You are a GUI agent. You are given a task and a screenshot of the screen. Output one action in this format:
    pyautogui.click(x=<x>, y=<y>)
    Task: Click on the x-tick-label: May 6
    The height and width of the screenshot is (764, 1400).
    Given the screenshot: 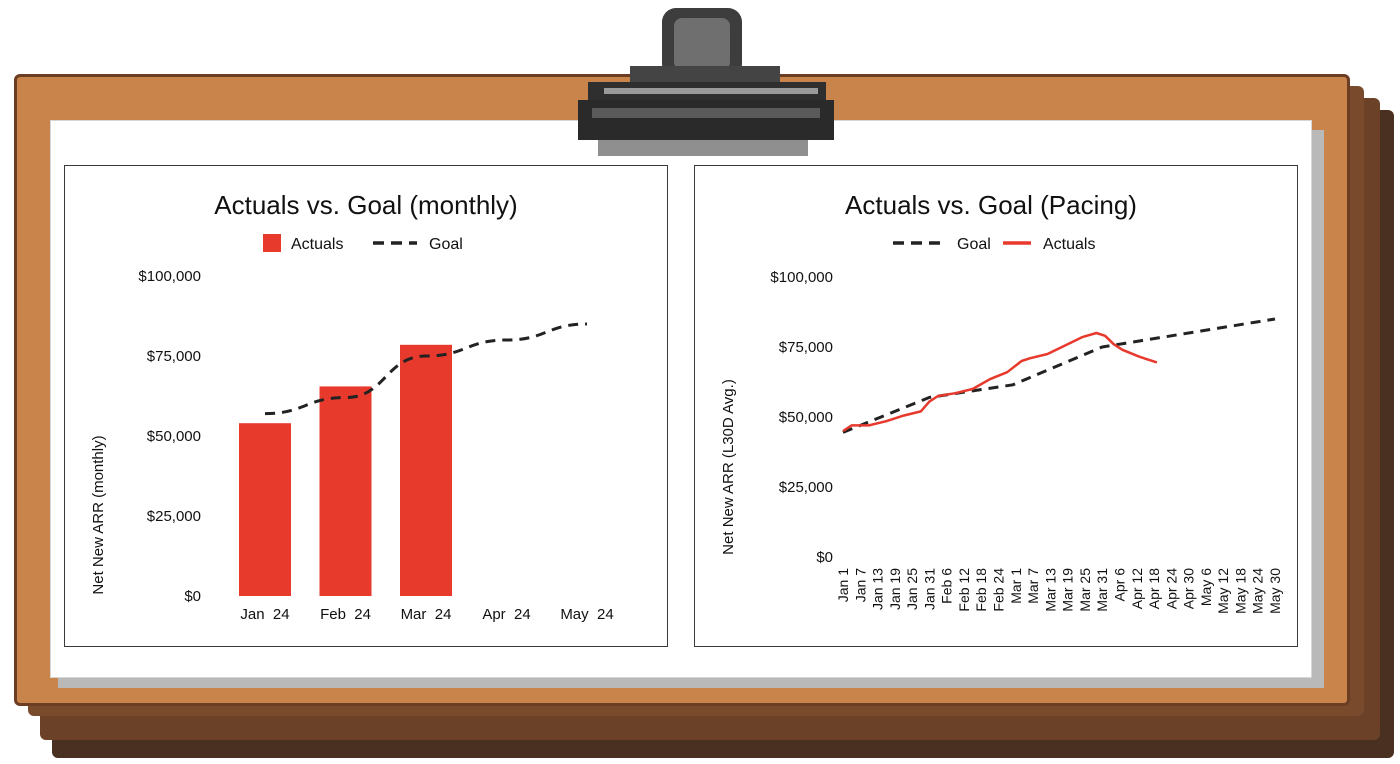 What is the action you would take?
    pyautogui.click(x=1206, y=587)
    